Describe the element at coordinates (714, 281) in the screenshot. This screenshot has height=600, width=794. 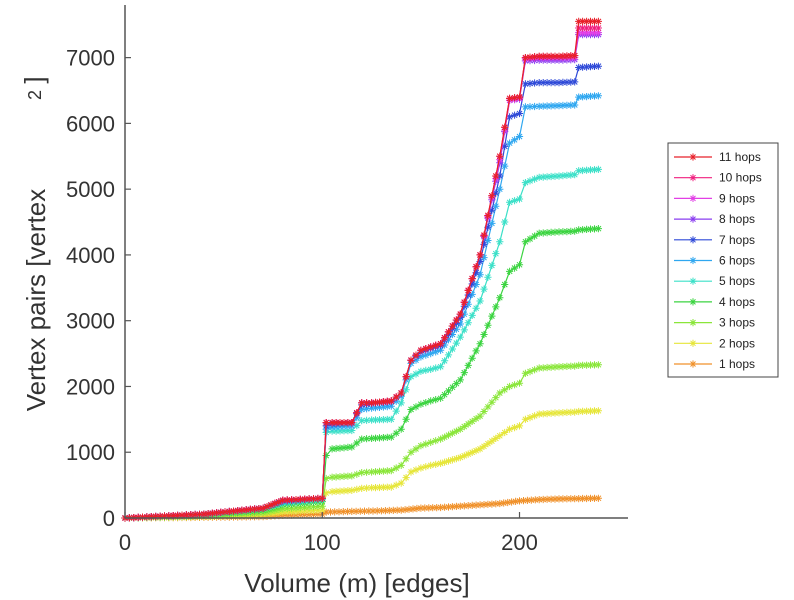
I see `legend-item-5-hops: 5 hops` at that location.